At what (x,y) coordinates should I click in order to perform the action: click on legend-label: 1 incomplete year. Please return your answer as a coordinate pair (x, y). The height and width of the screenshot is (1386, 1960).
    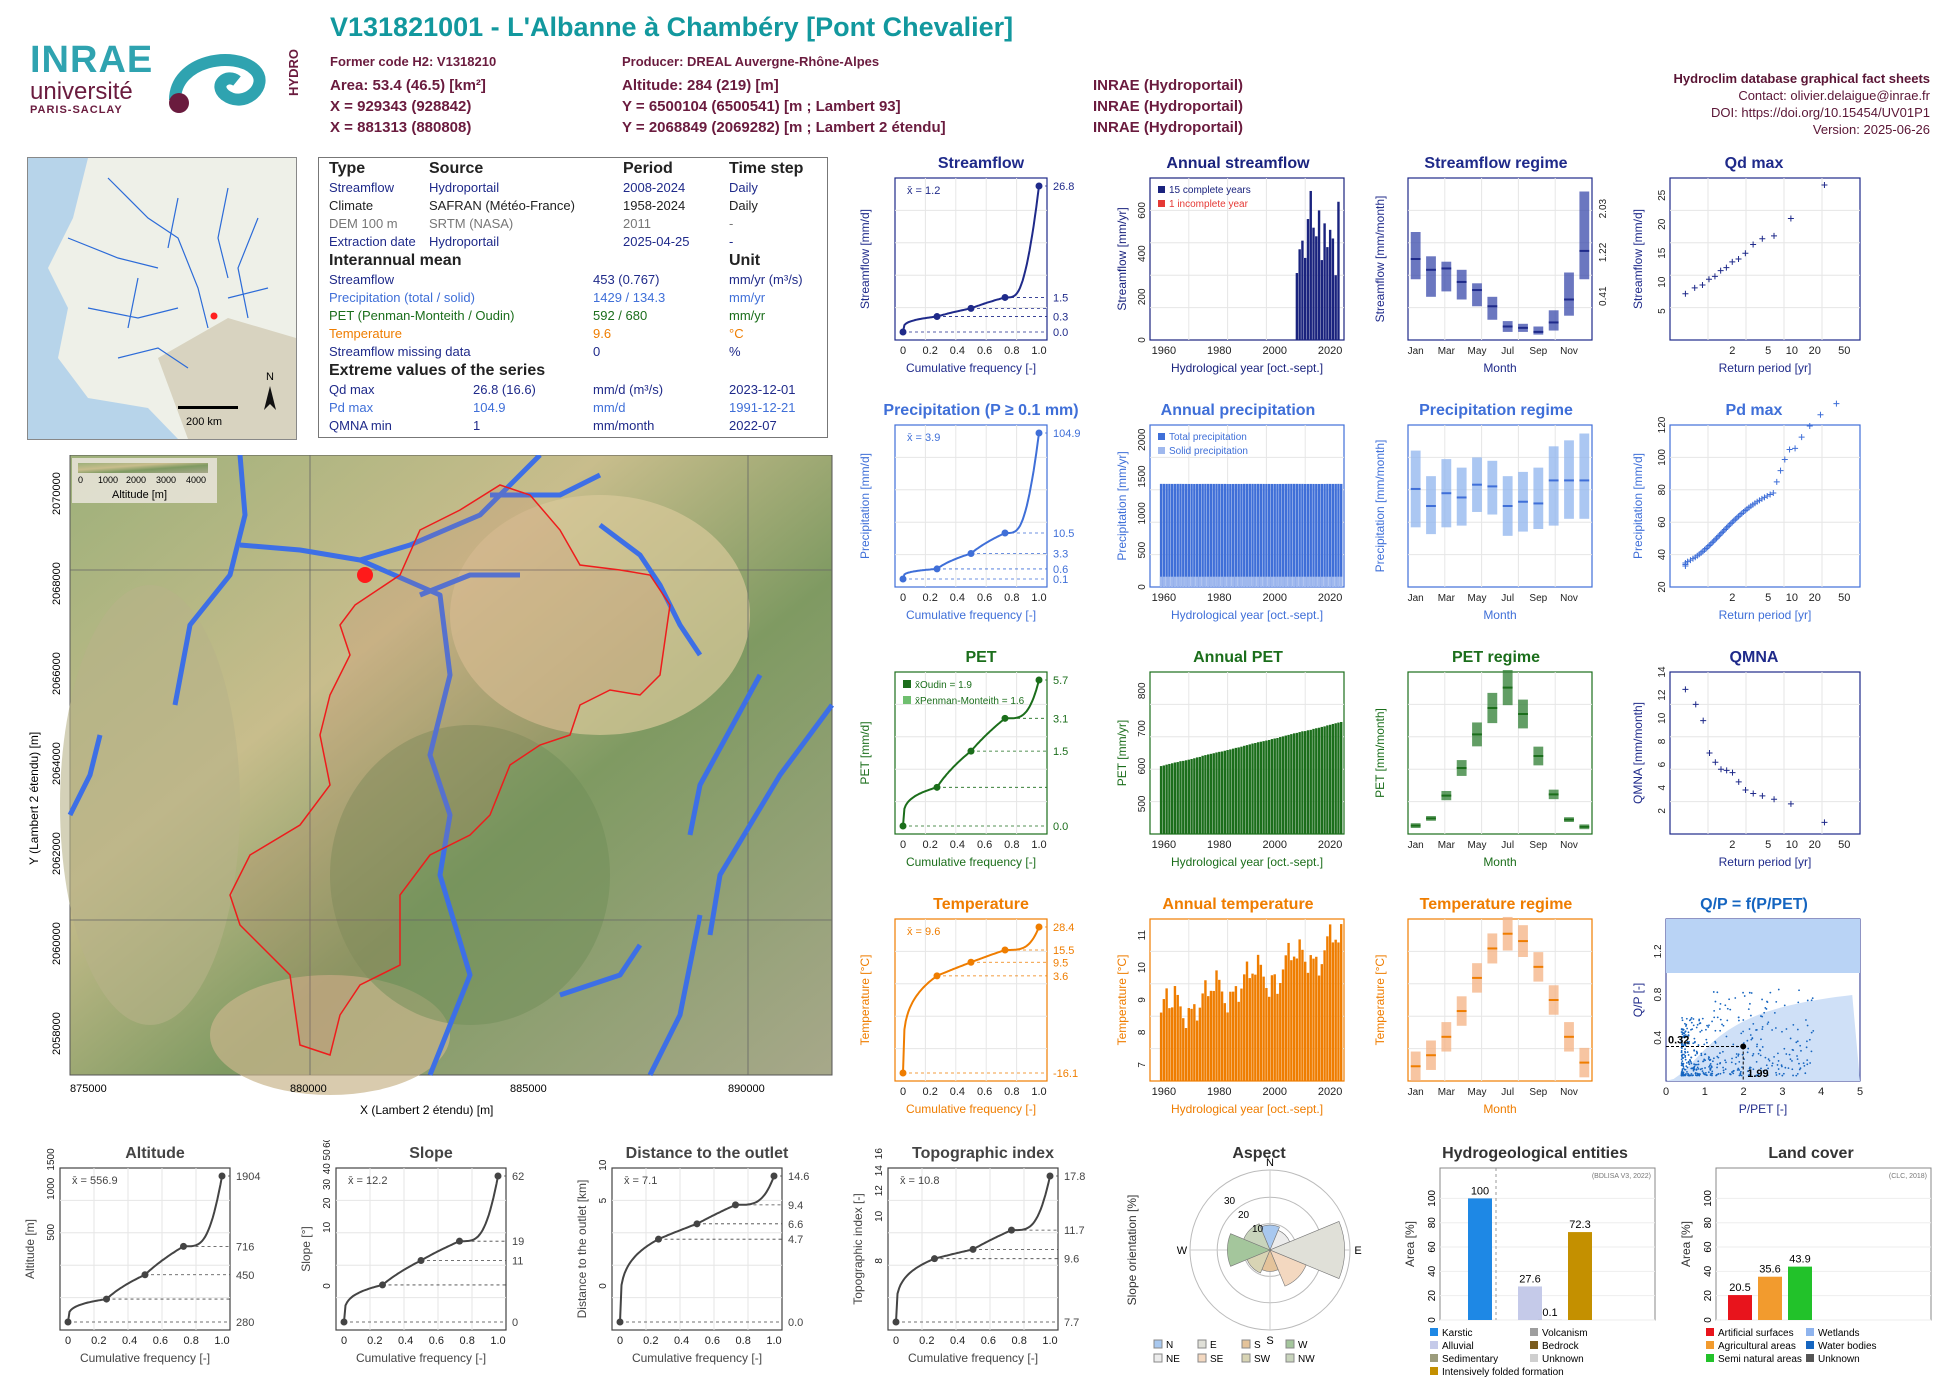
    Looking at the image, I should click on (1209, 204).